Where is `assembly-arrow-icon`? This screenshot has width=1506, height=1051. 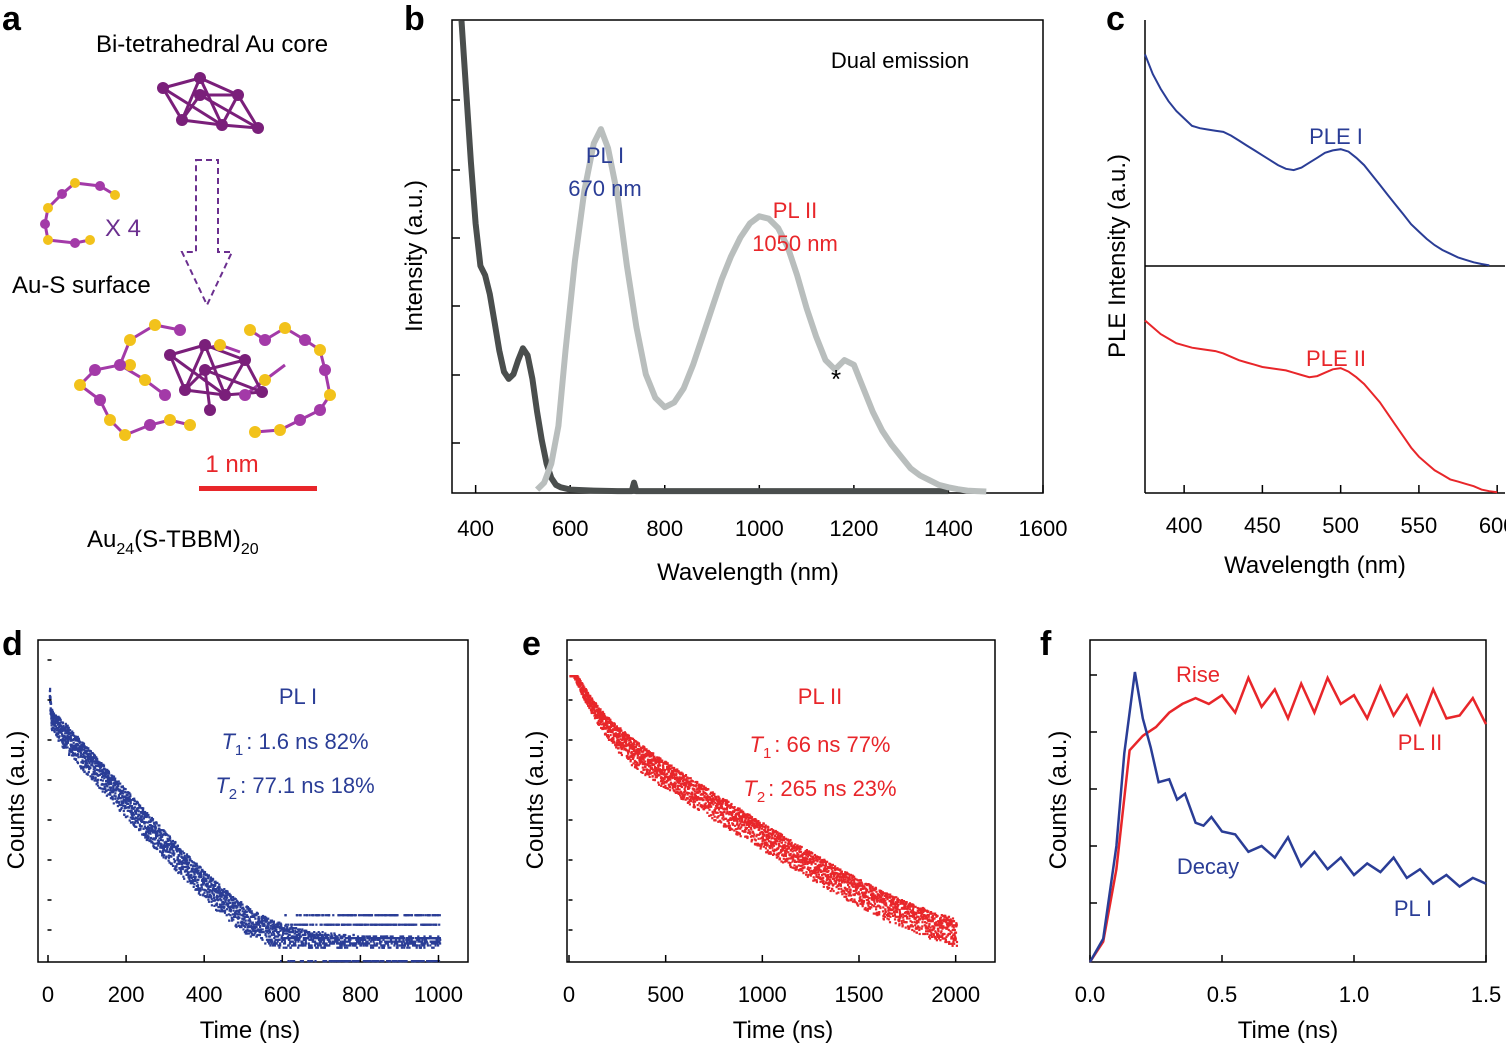
assembly-arrow-icon is located at coordinates (207, 233).